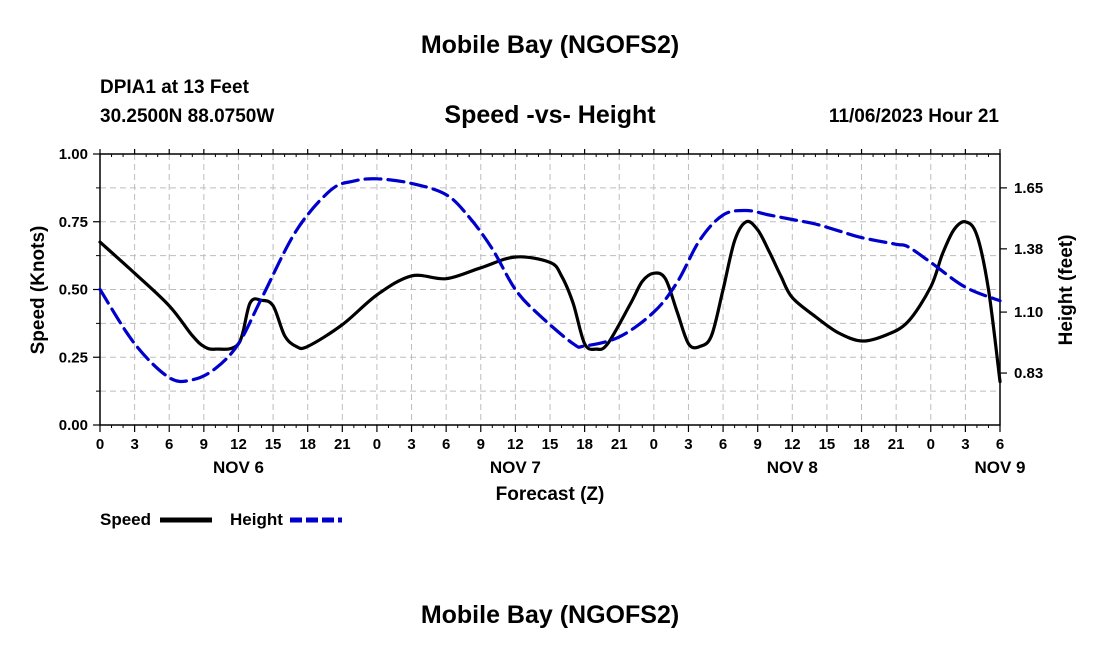 This screenshot has height=650, width=1100. Describe the element at coordinates (792, 467) in the screenshot. I see `day-label: NOV 8` at that location.